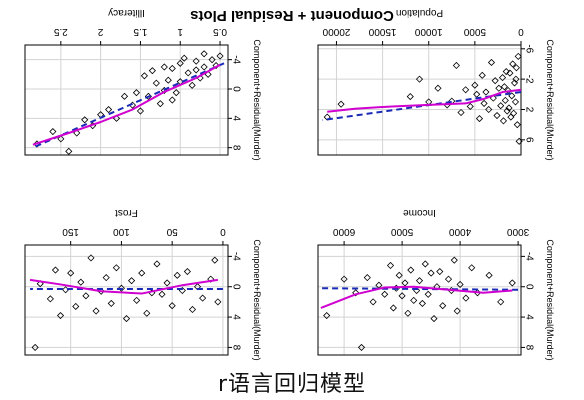 This screenshot has width=584, height=400. Describe the element at coordinates (140, 31) in the screenshot. I see `x-tick-label: 1.5` at that location.